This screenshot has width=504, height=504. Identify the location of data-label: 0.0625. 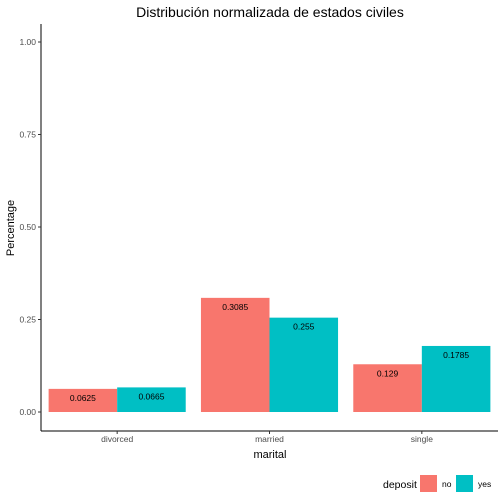
(83, 398).